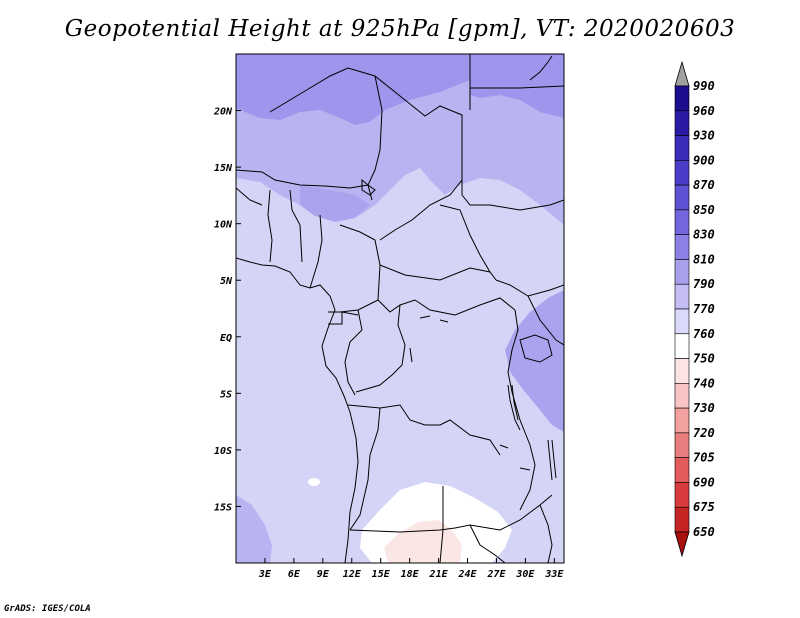 This screenshot has height=618, width=800. Describe the element at coordinates (47, 609) in the screenshot. I see `credit-label: GrADS: IGES/COLA` at that location.